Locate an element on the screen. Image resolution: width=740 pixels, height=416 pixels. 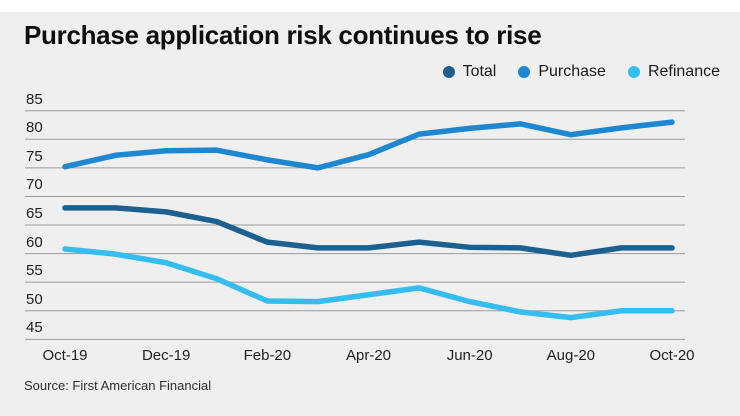
x-tick-label: Oct-19 is located at coordinates (65, 355).